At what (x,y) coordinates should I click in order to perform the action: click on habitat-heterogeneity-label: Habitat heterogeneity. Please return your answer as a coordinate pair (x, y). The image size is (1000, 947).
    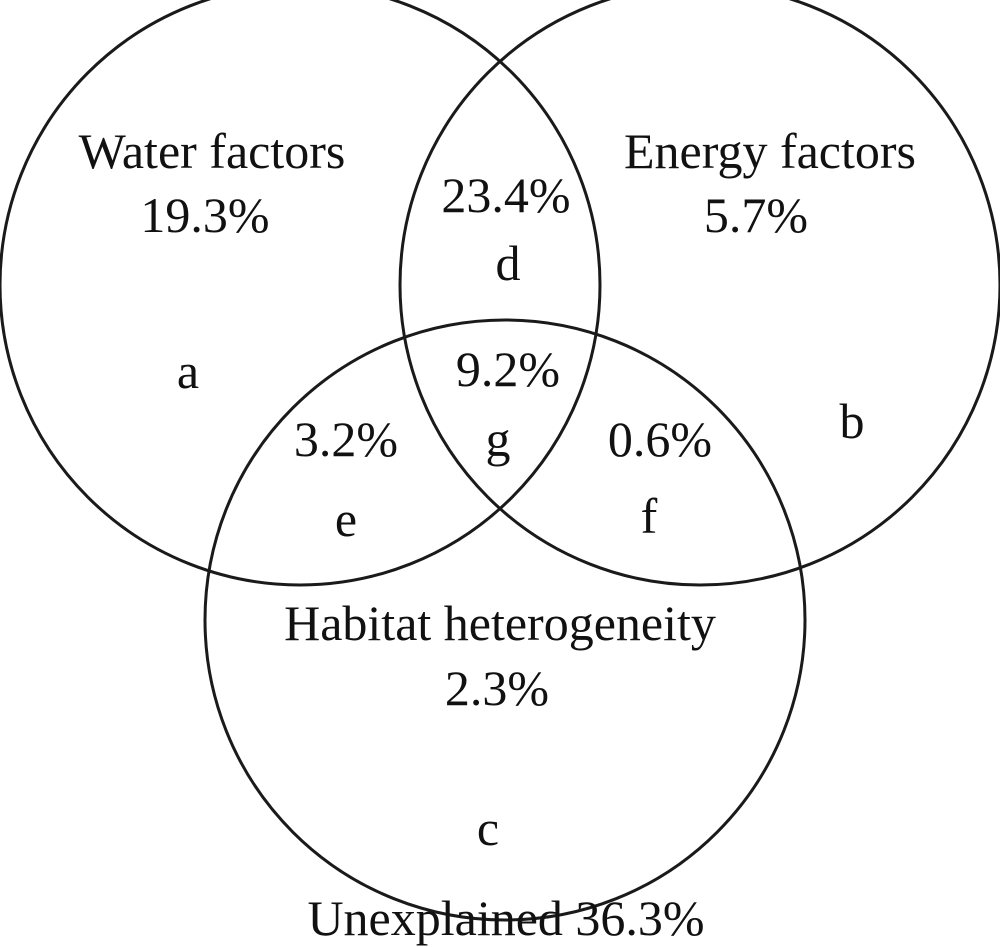
    Looking at the image, I should click on (500, 623).